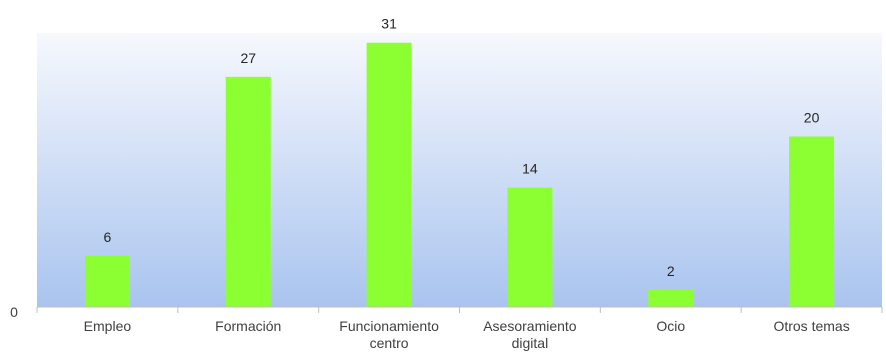 This screenshot has width=886, height=353. I want to click on x-axis-ticks, so click(459, 310).